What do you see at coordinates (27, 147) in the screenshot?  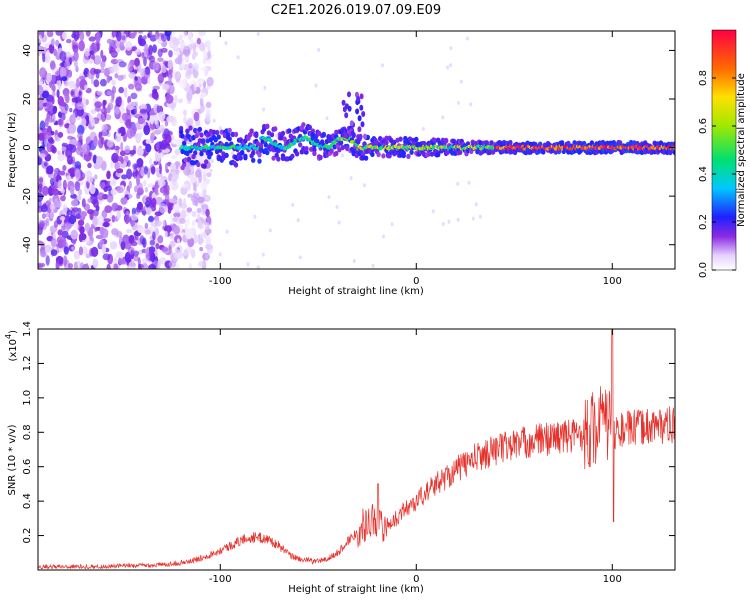 I see `y-tick-label: 0` at bounding box center [27, 147].